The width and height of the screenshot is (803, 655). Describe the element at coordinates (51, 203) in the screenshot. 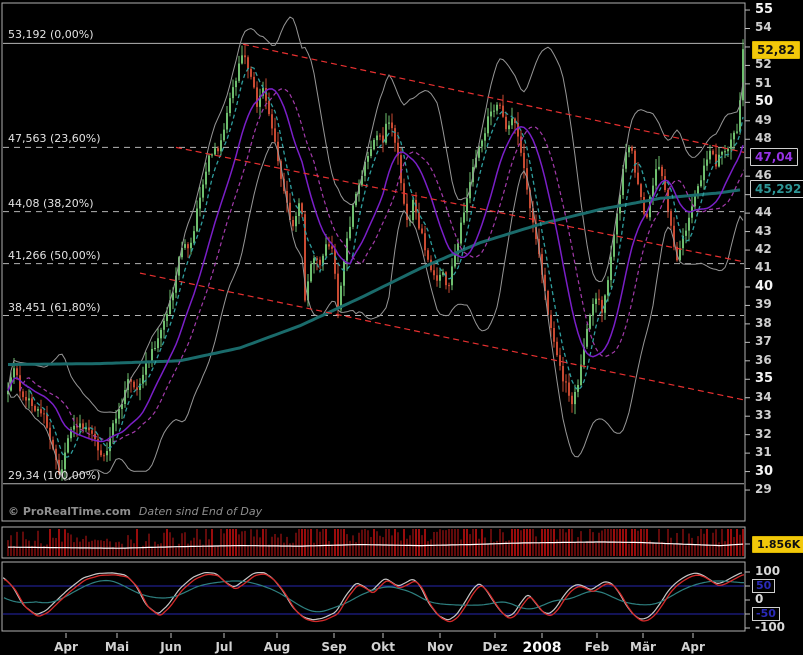

I see `fib-level-label: 44,08 (38,20%)` at that location.